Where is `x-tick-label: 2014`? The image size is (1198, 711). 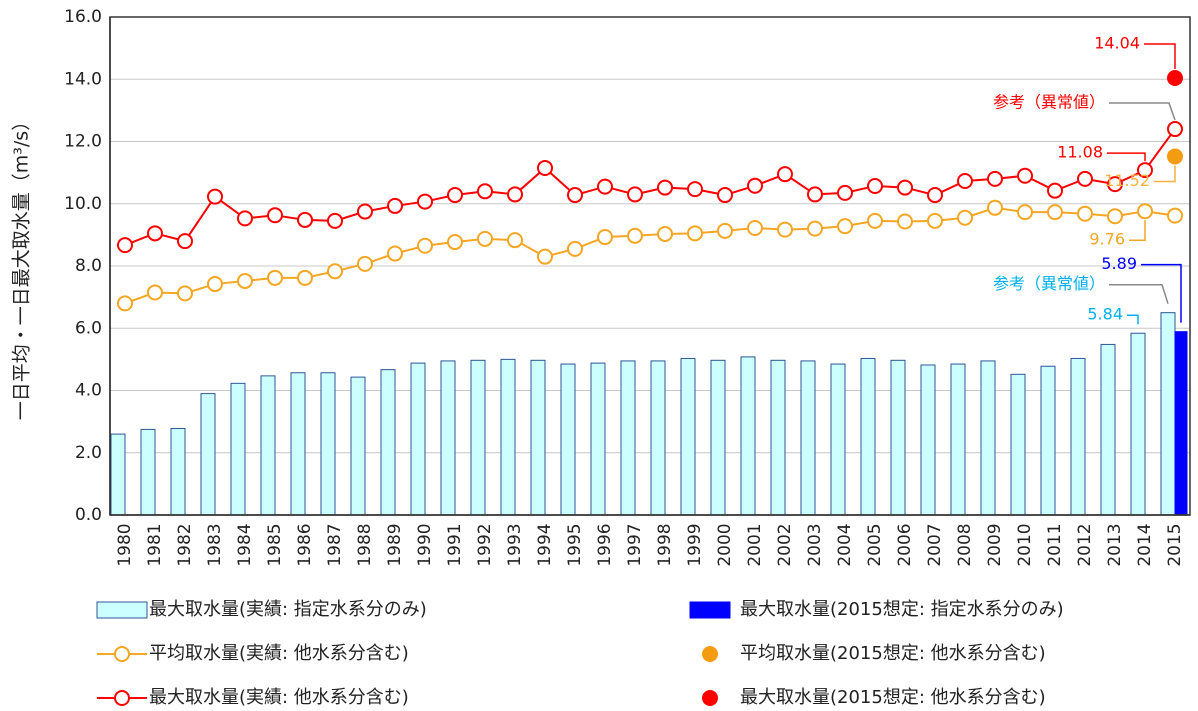 x-tick-label: 2014 is located at coordinates (1145, 544).